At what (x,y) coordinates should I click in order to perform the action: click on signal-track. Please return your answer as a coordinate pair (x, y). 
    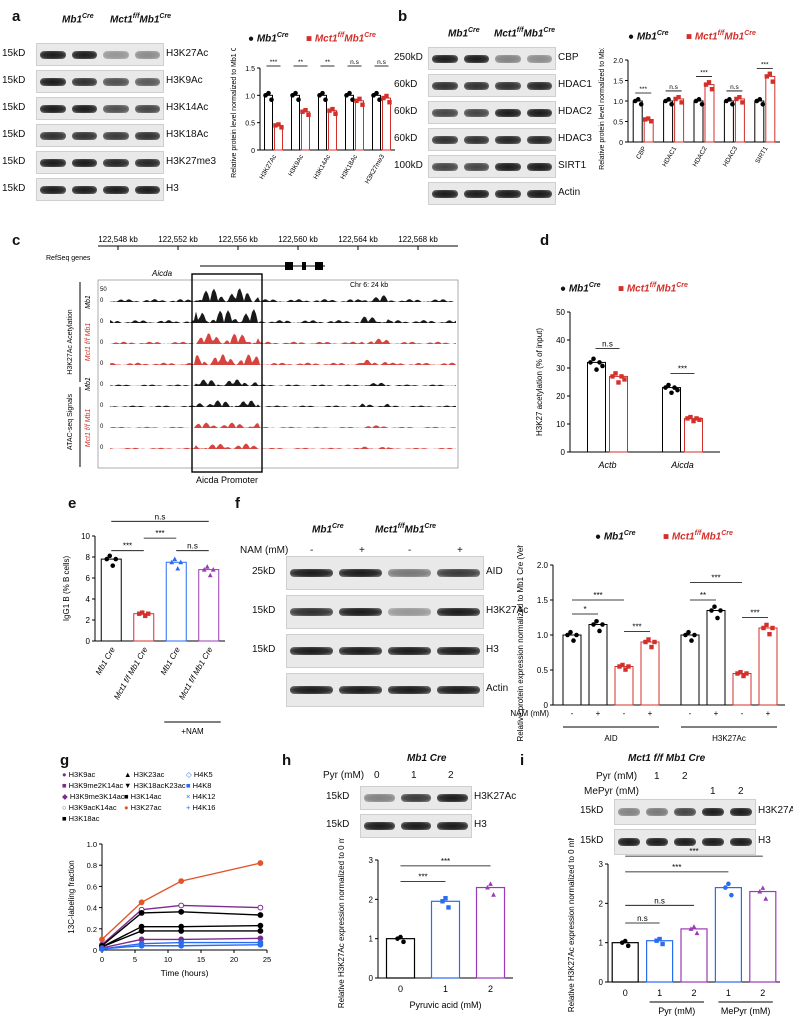
    Looking at the image, I should click on (283, 338).